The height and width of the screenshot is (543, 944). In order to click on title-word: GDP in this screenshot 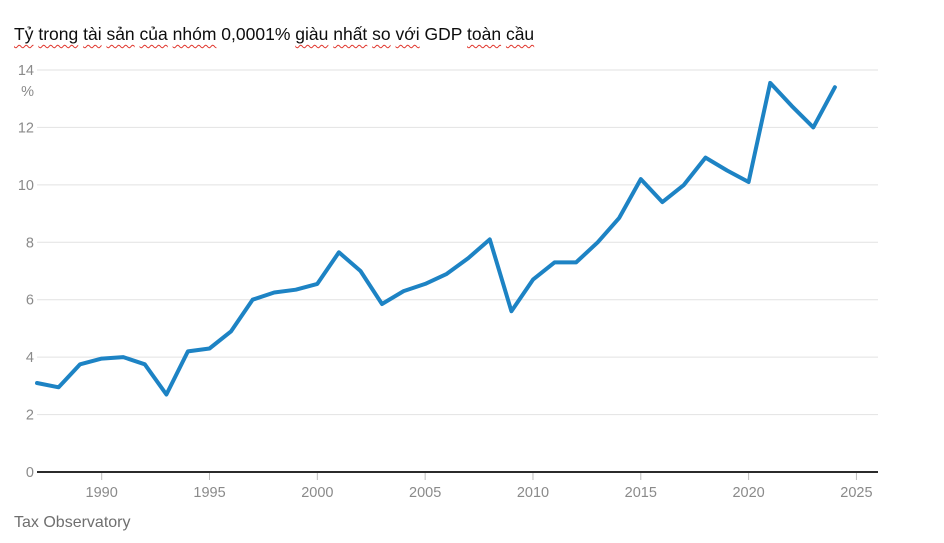, I will do `click(443, 34)`.